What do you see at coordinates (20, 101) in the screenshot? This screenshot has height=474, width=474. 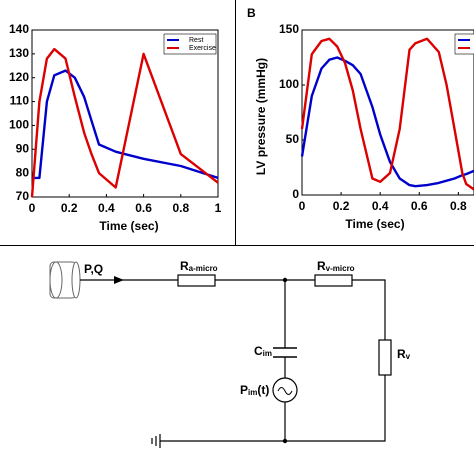 I see `y-tick-label: 110` at bounding box center [20, 101].